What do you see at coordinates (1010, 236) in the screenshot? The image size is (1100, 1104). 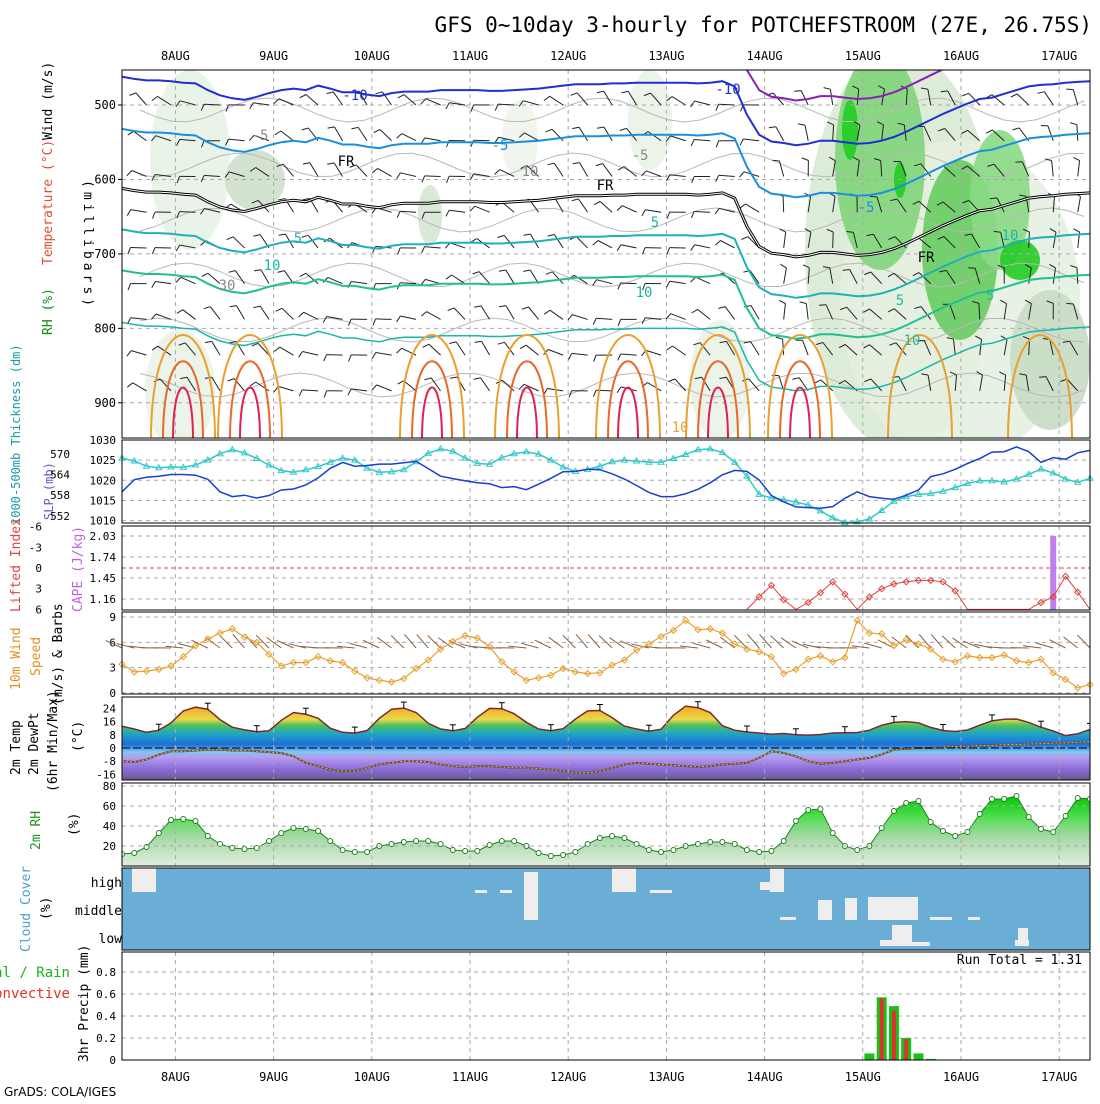 I see `isotherm-label: 10` at bounding box center [1010, 236].